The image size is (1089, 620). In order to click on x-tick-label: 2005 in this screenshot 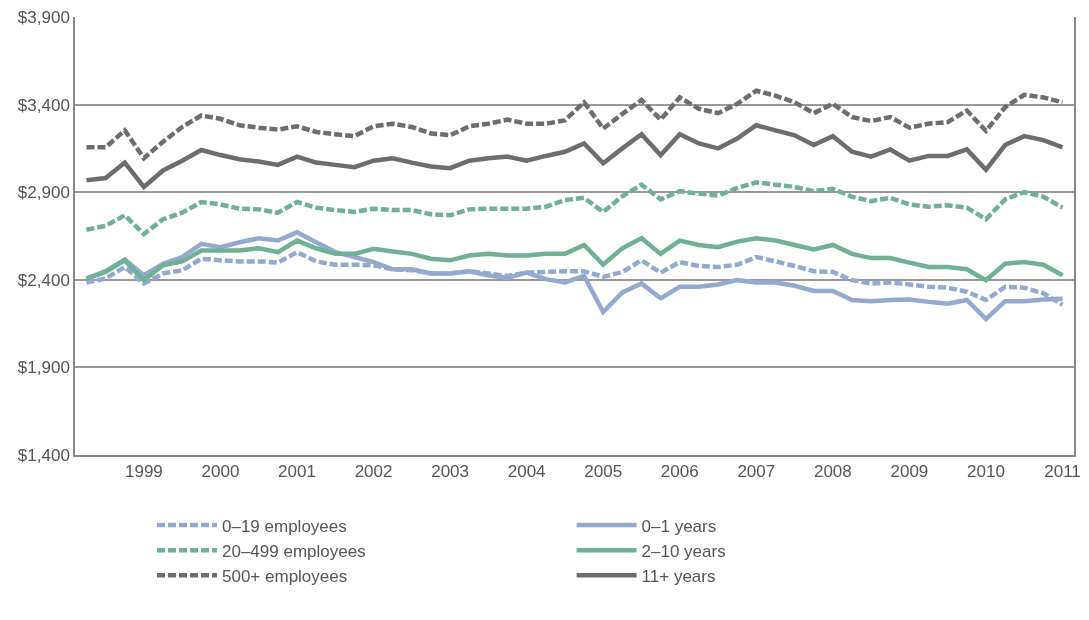, I will do `click(603, 472)`.